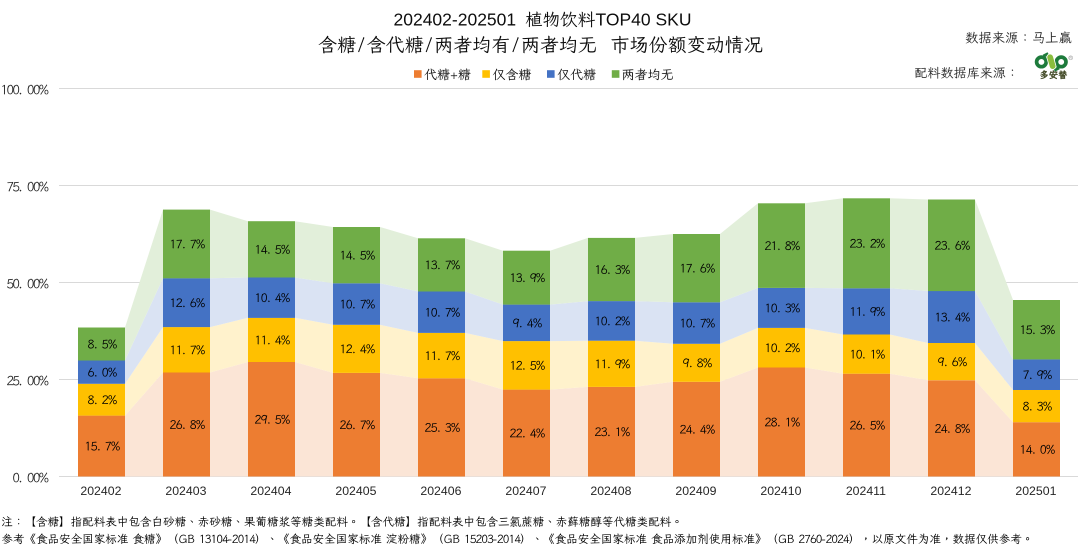 This screenshot has width=1080, height=554. Describe the element at coordinates (440, 491) in the screenshot. I see `svg-text: 202406` at that location.